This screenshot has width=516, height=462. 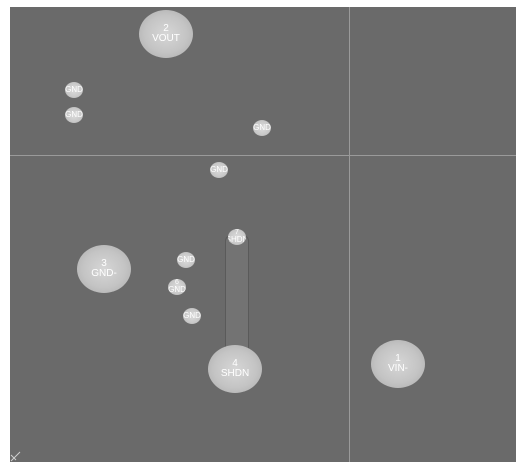 I want to click on pad-3-gnd-minus: 3 GND-, so click(x=104, y=269).